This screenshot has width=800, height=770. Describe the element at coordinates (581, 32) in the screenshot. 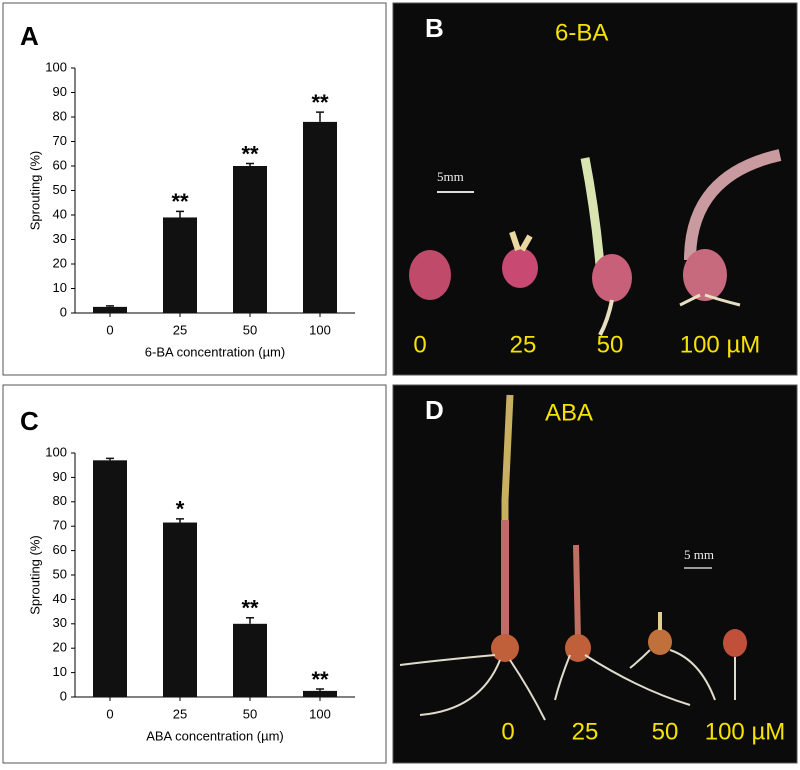

I see `photo-title: 6-BA` at that location.